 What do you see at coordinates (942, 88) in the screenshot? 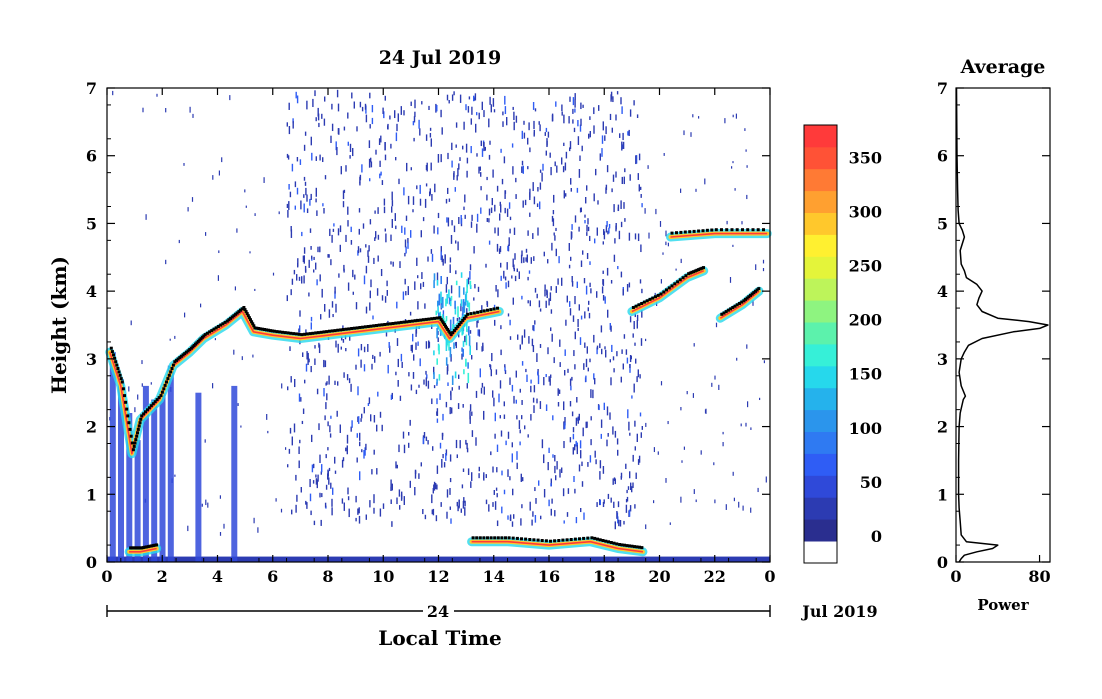
I see `average-y-tick-label: 7` at bounding box center [942, 88].